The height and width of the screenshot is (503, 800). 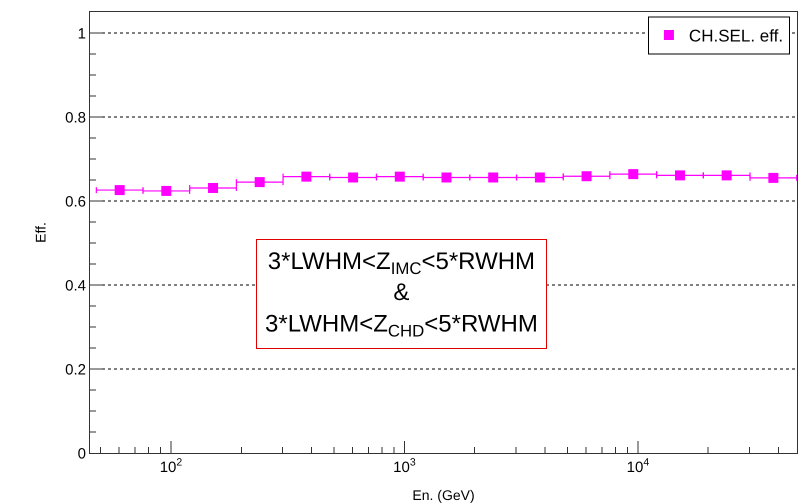 What do you see at coordinates (75, 369) in the screenshot?
I see `y-tick-label: 0.2` at bounding box center [75, 369].